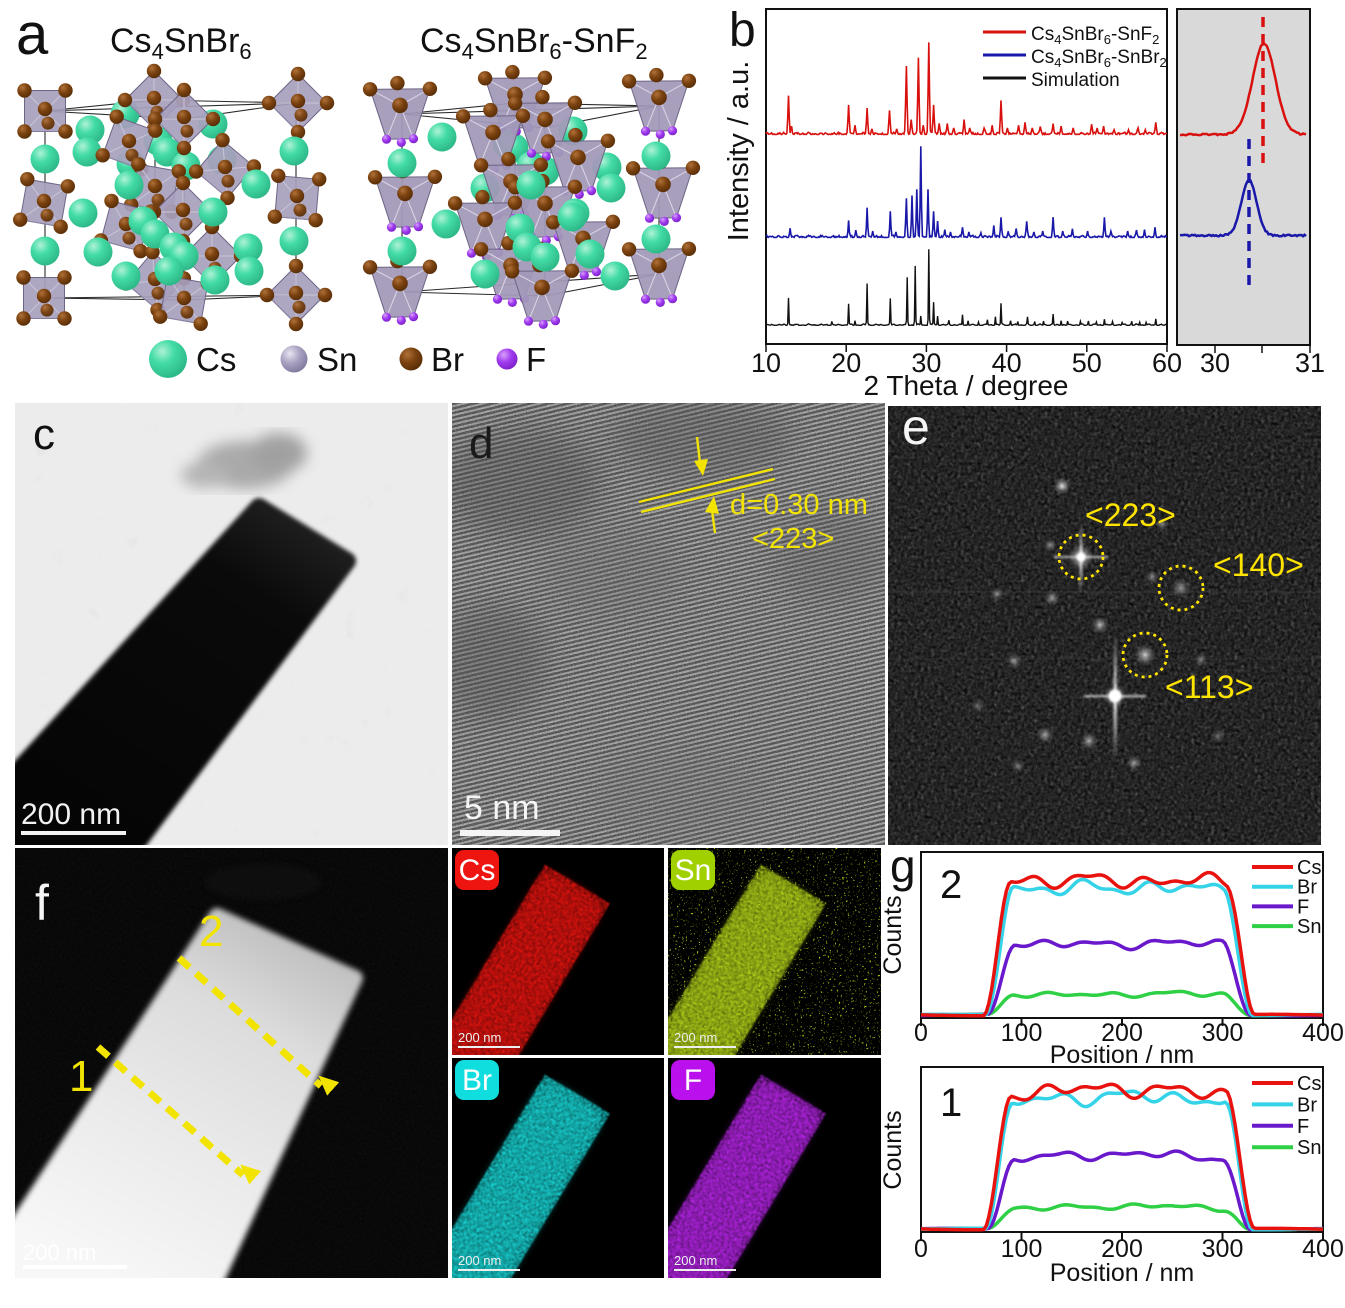 The image size is (1345, 1308). What do you see at coordinates (846, 363) in the screenshot?
I see `svg-text: 20` at bounding box center [846, 363].